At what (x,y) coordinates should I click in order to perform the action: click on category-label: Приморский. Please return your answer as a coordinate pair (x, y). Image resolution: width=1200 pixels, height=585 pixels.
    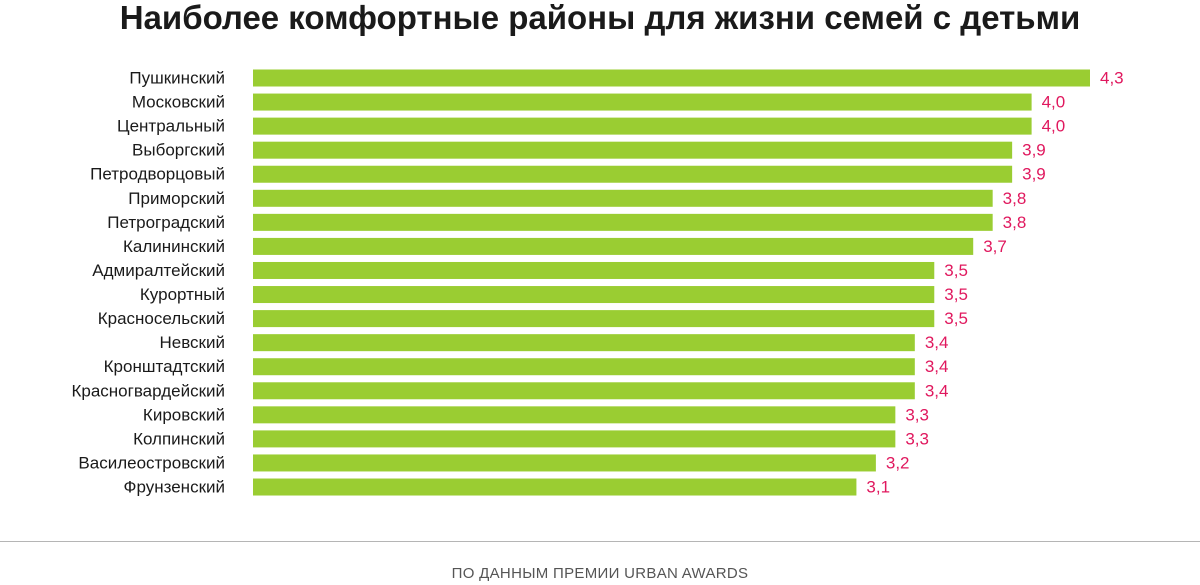
    Looking at the image, I should click on (176, 198).